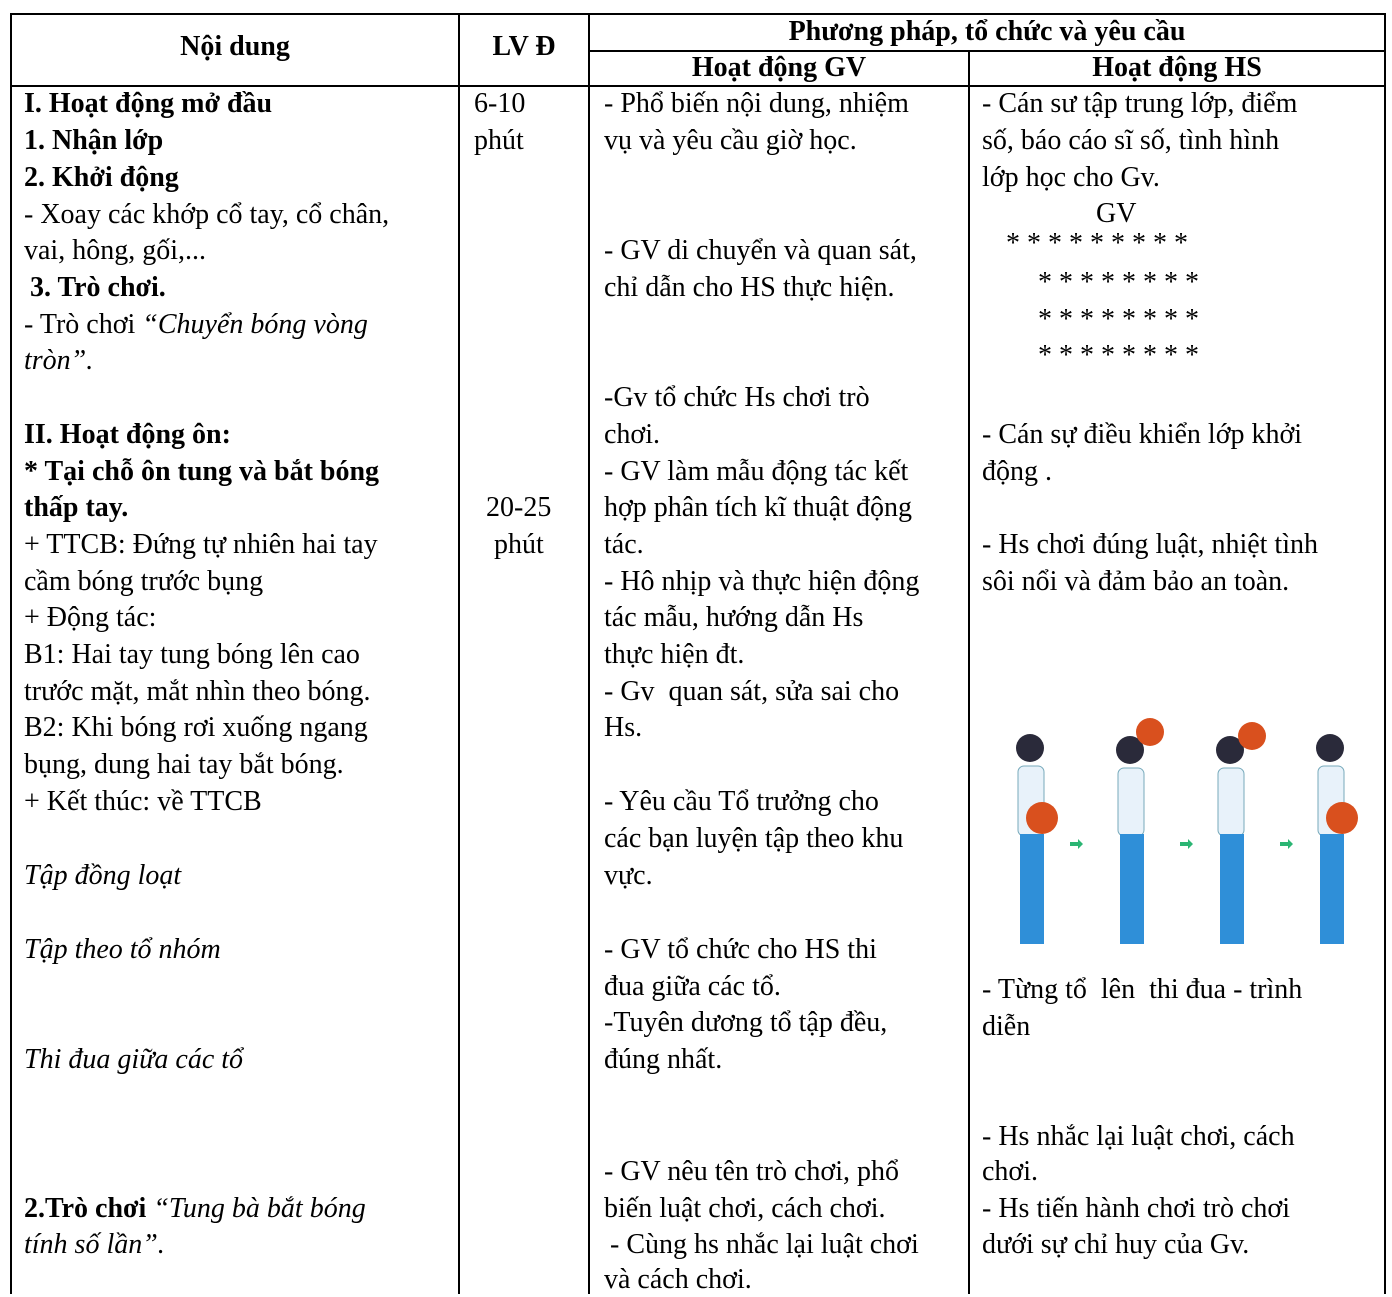 The image size is (1392, 1297). I want to click on text-line: sôi nổi và đảm bảo an toàn., so click(1136, 581).